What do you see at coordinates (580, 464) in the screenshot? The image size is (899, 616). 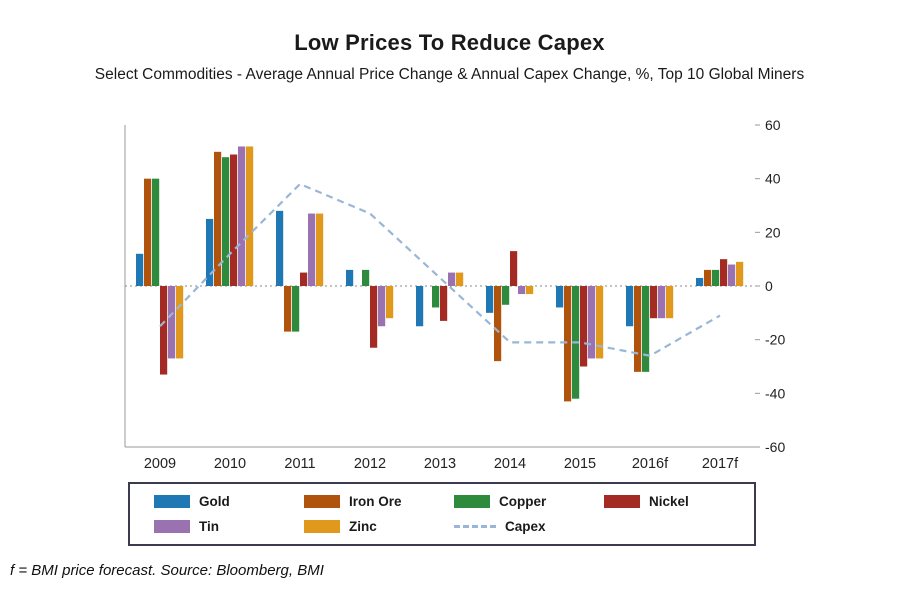 I see `x-tick-label: 2015` at bounding box center [580, 464].